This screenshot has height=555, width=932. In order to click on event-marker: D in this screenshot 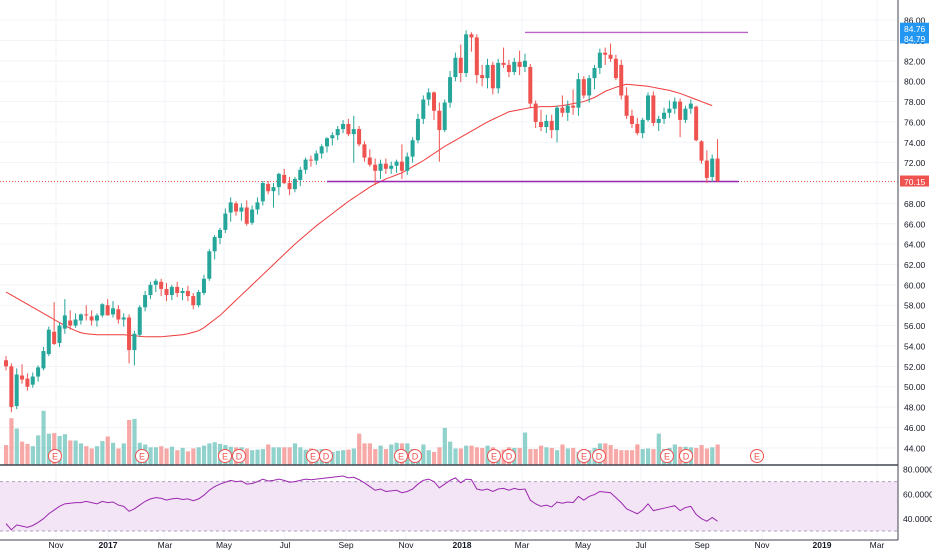, I will do `click(239, 456)`.